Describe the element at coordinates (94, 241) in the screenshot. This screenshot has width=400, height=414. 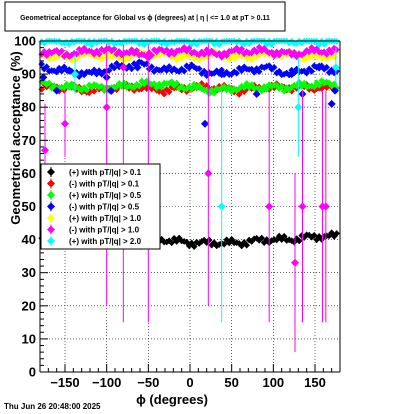
I see `legend-entry: (+) with pT/|q| > 2.0` at that location.